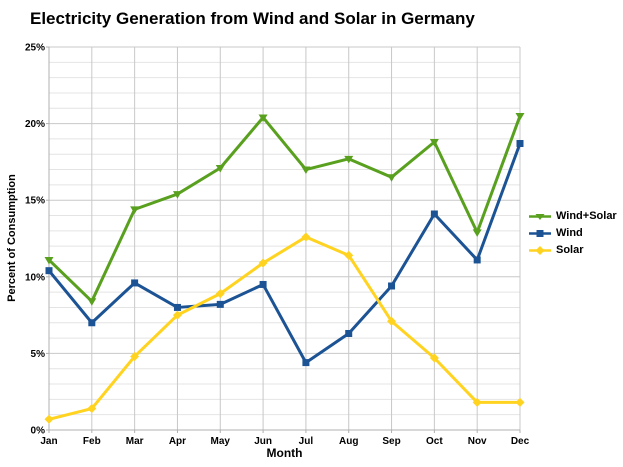  I want to click on legend-label-wind-solar: Wind+Solar, so click(586, 216).